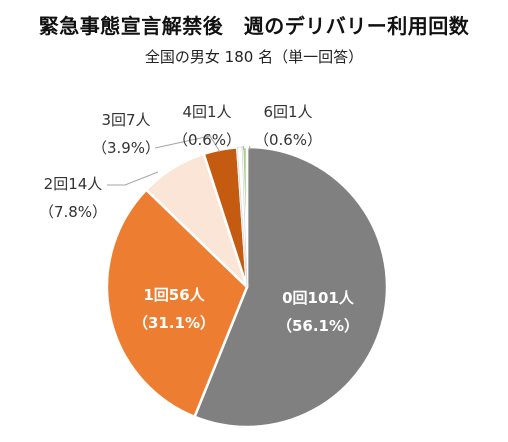 The height and width of the screenshot is (442, 508). I want to click on data-label-1-line2: （31.1%）, so click(174, 323).